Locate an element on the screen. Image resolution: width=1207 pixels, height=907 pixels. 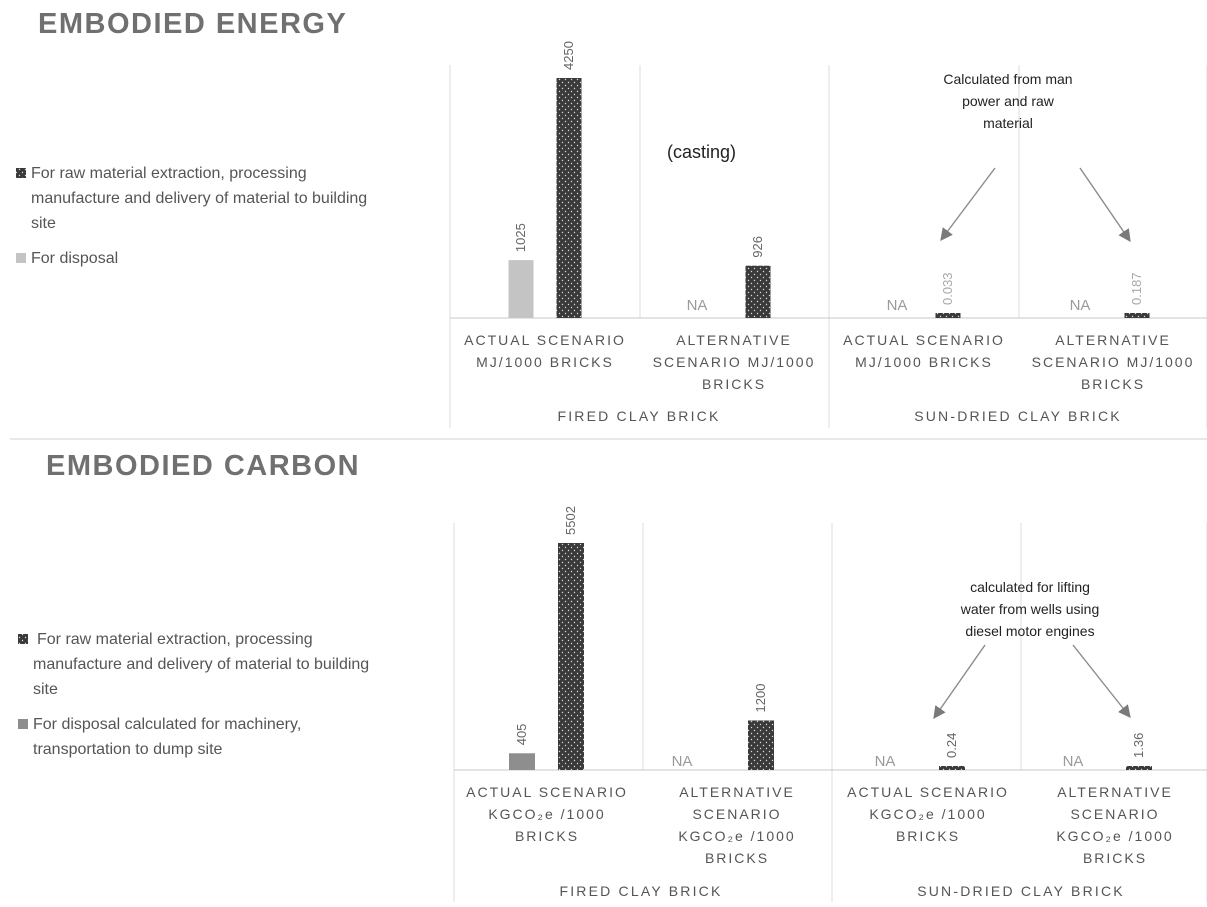
carbon-na-alternative-sundried: NA is located at coordinates (1073, 761).